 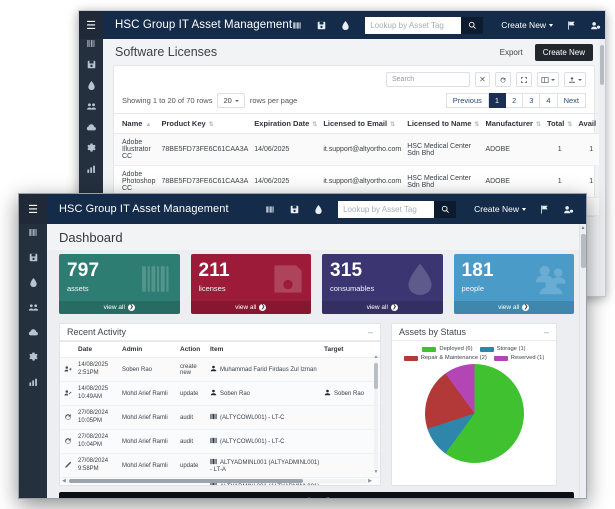 I want to click on legend-item-reserved: Reserved (1), so click(x=518, y=358).